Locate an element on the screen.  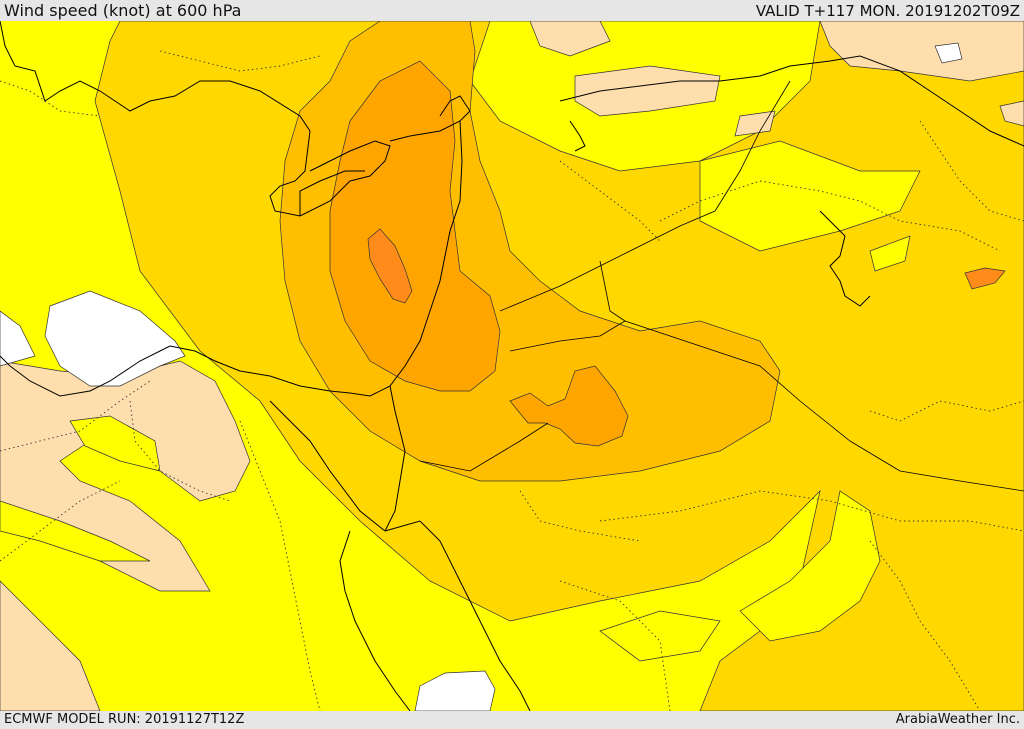
model-run-label: ECMWF MODEL RUN: 20191127T12Z is located at coordinates (124, 719).